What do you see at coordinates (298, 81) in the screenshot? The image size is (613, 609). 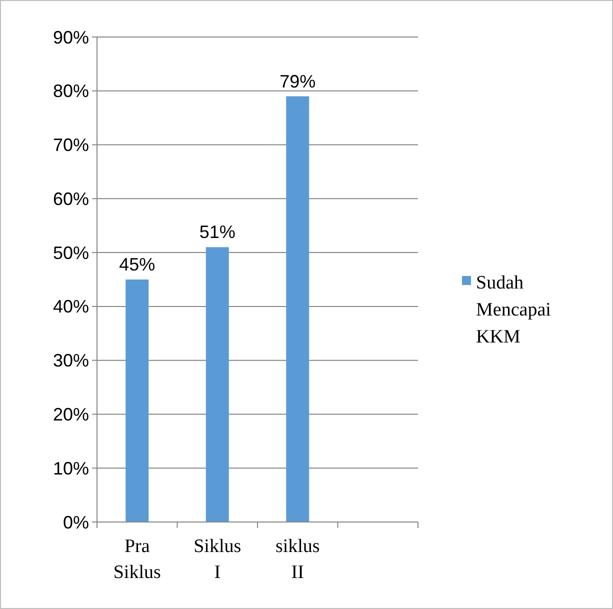 I see `data-label: 79%` at bounding box center [298, 81].